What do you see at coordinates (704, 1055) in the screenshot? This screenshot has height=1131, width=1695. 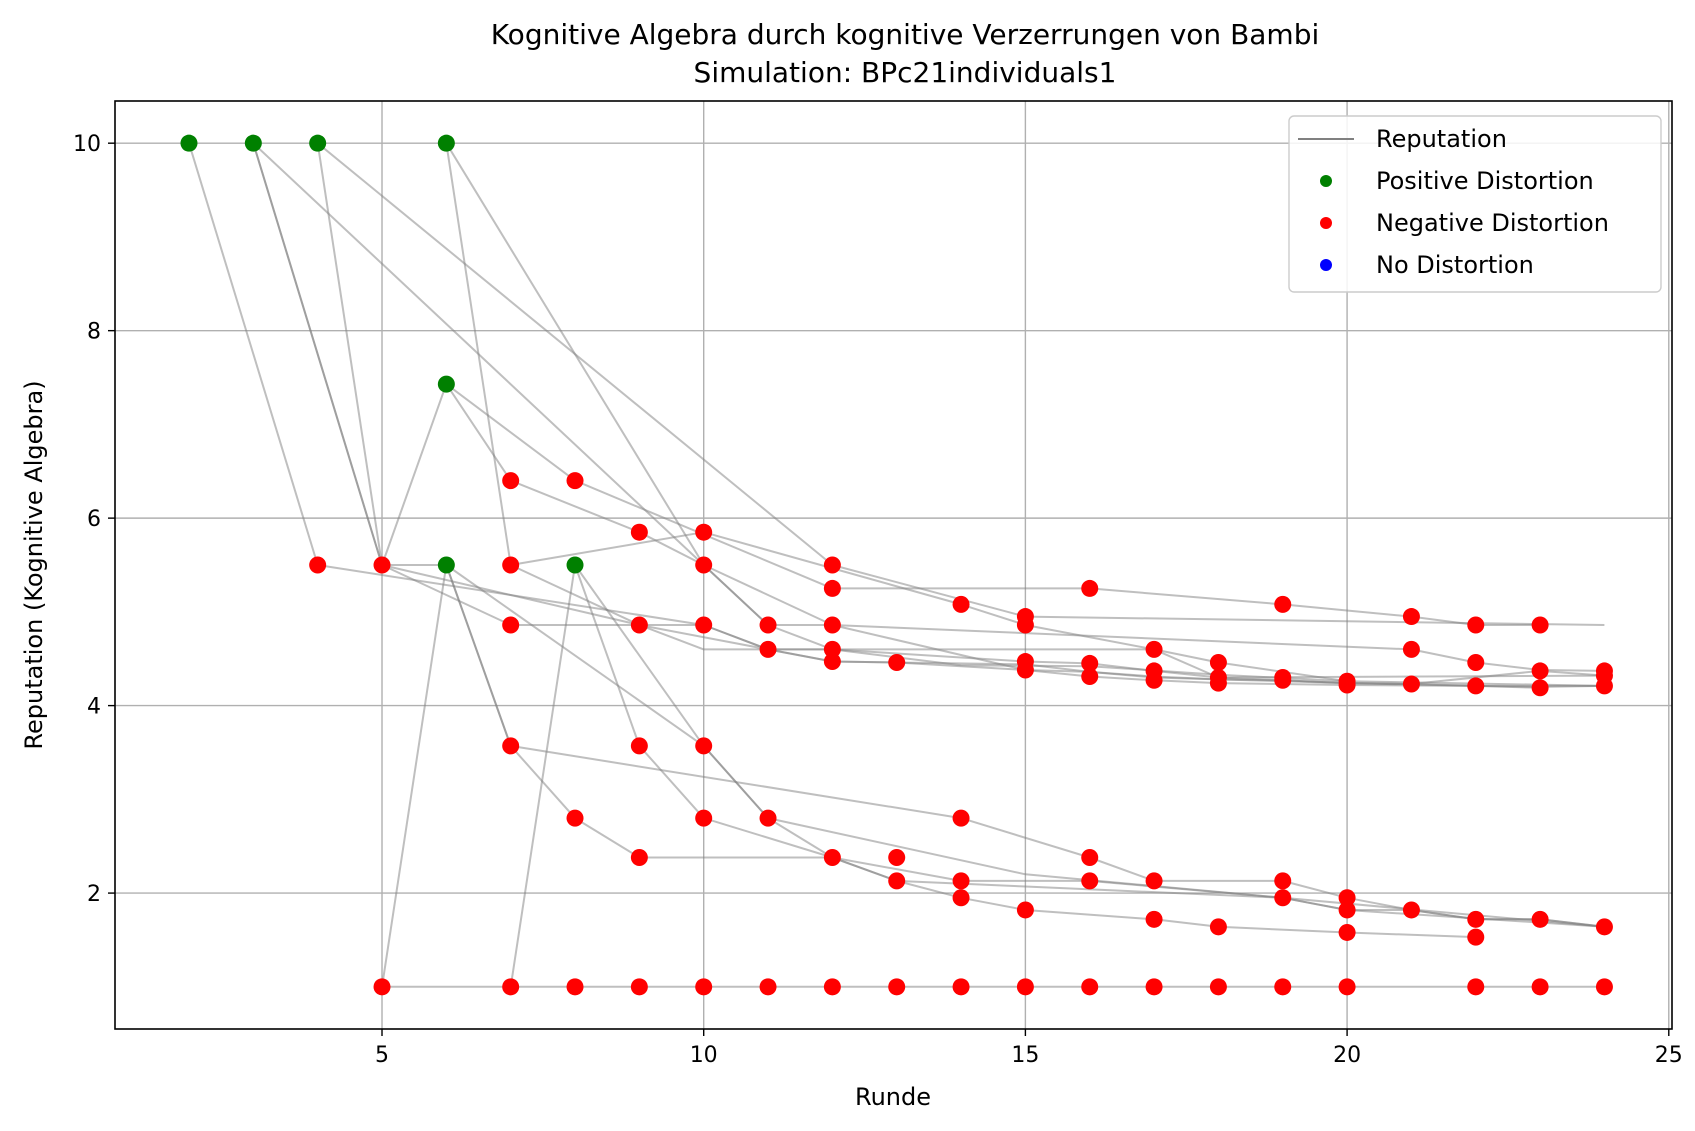 I see `x-tick-label: 10` at bounding box center [704, 1055].